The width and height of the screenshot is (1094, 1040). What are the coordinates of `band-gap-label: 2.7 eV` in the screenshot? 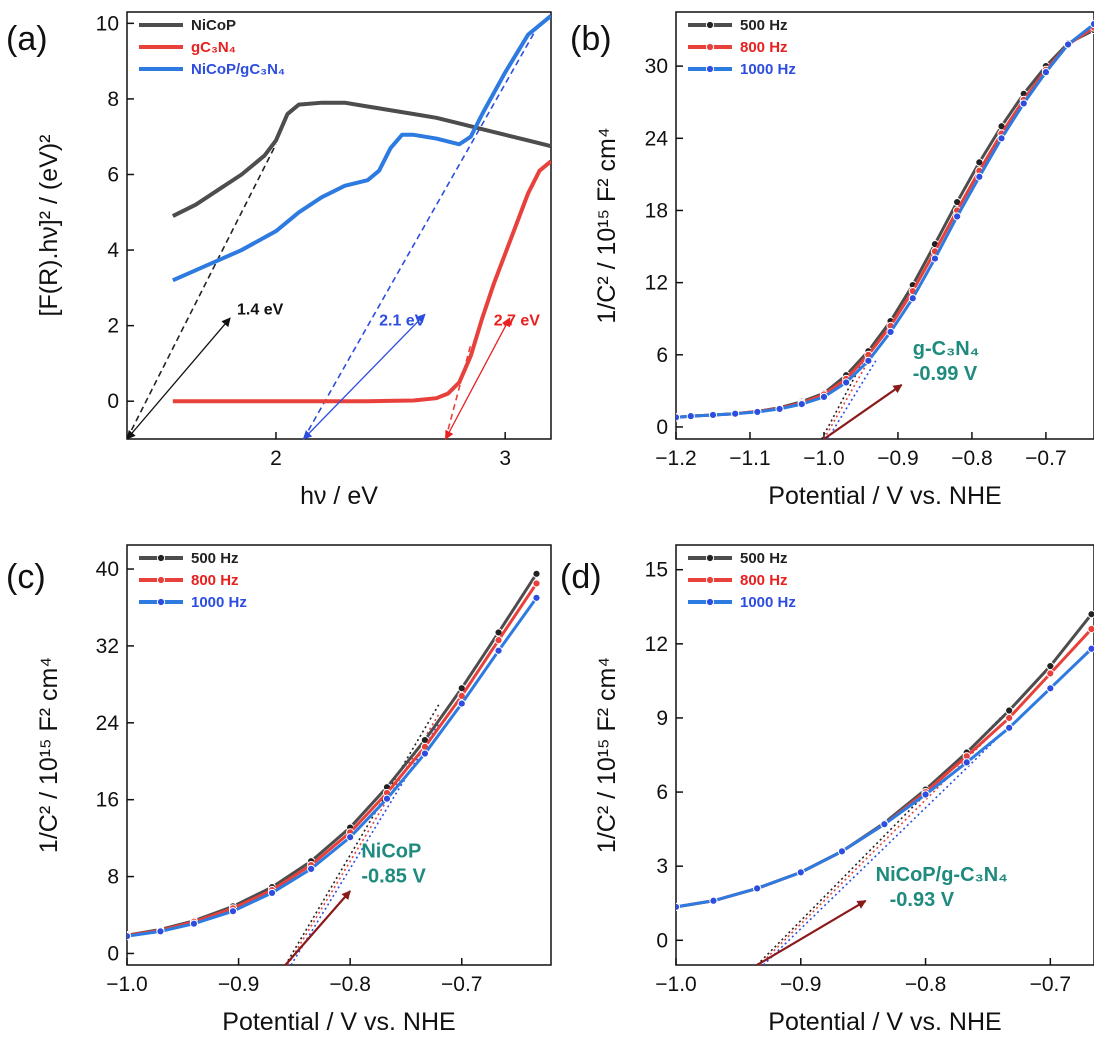 It's located at (517, 321).